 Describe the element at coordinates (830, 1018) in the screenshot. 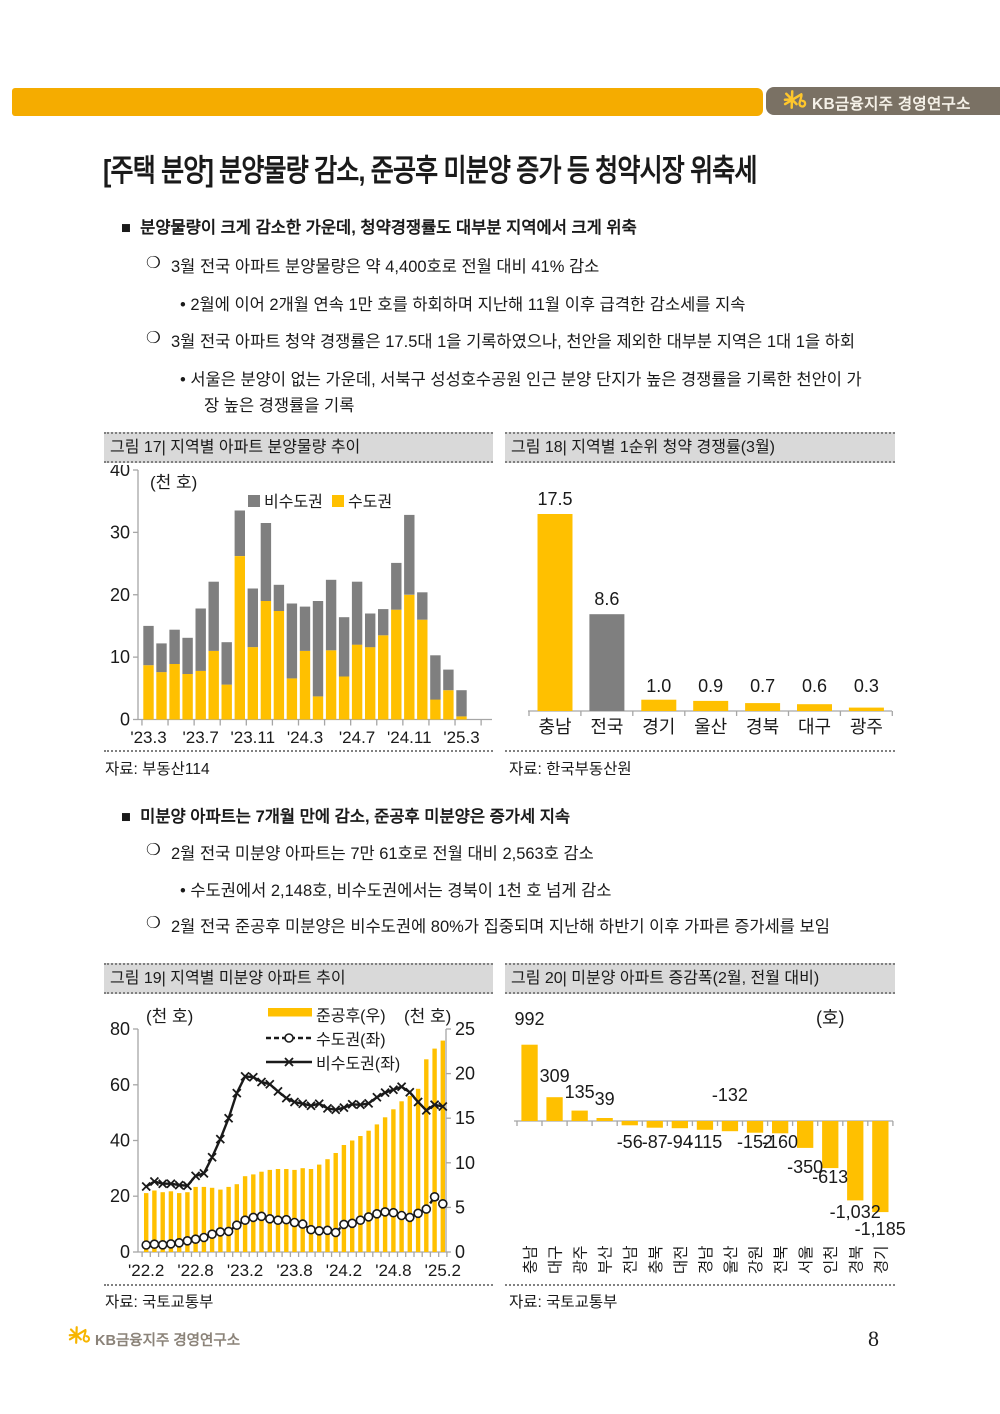

I see `svg-text: (호)` at that location.